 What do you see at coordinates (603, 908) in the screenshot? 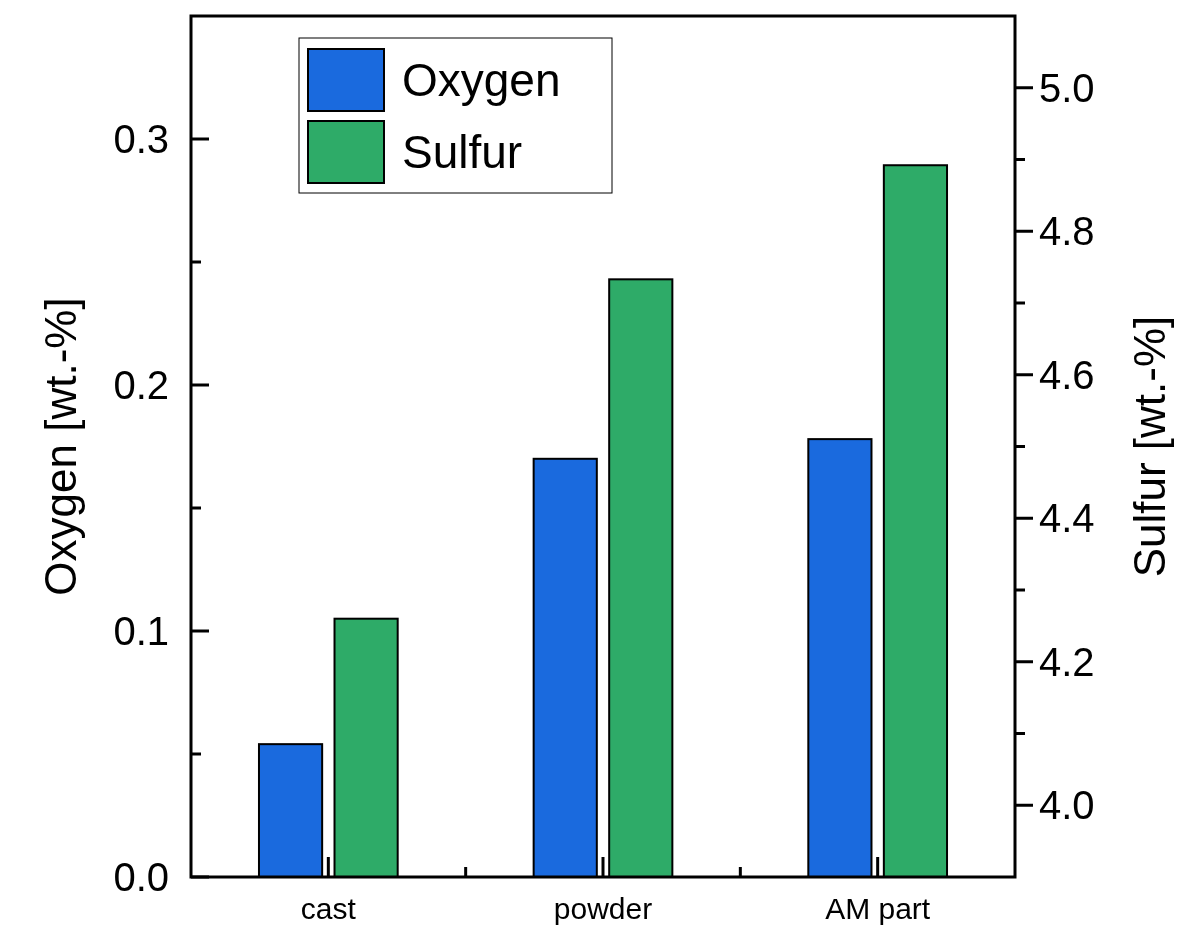
I see `x-tick-label: powder` at bounding box center [603, 908].